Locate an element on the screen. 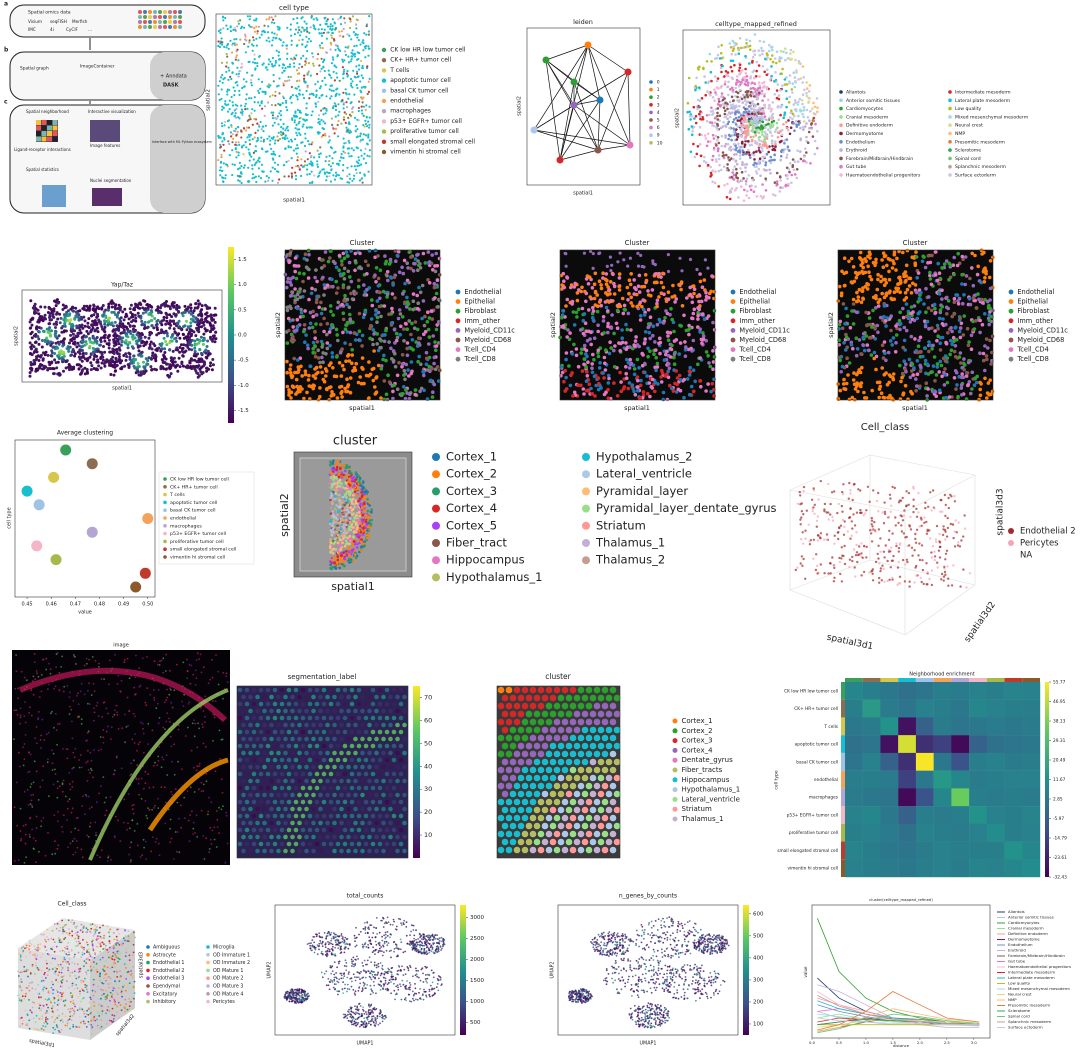 The image size is (1080, 1050). legend-label: Cardiomyocytes is located at coordinates (865, 109).